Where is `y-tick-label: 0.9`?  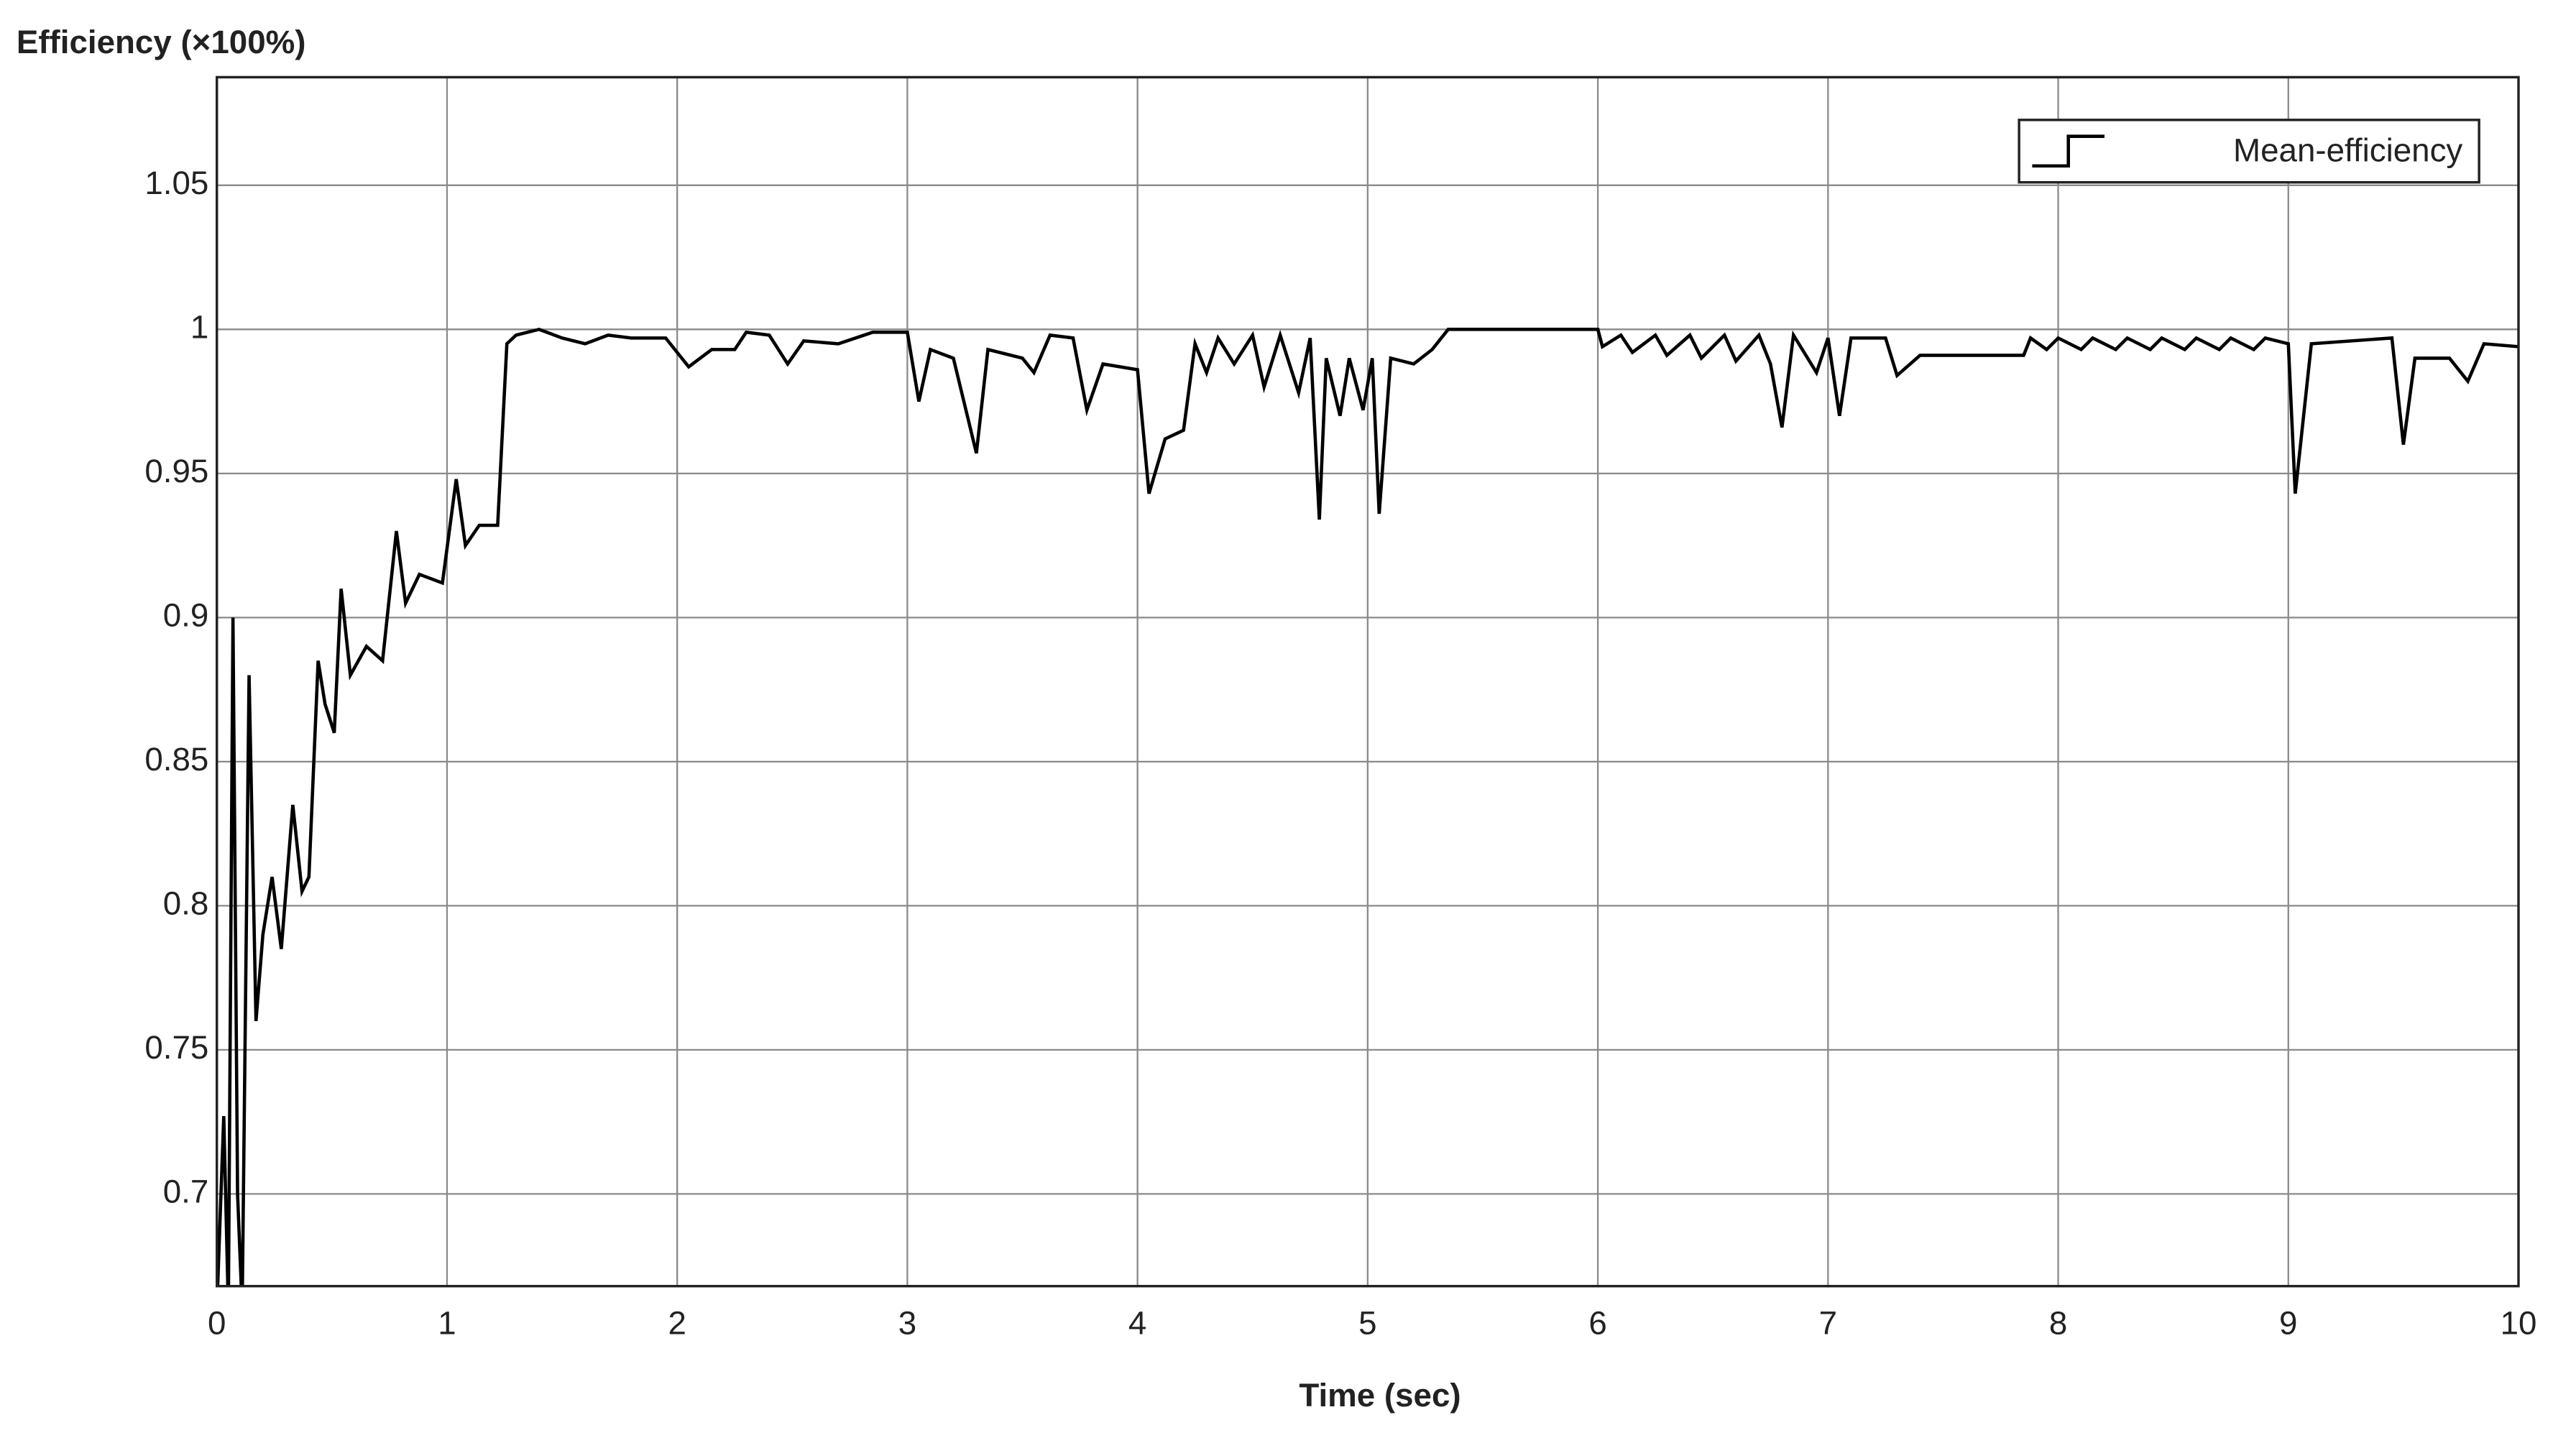
y-tick-label: 0.9 is located at coordinates (186, 614).